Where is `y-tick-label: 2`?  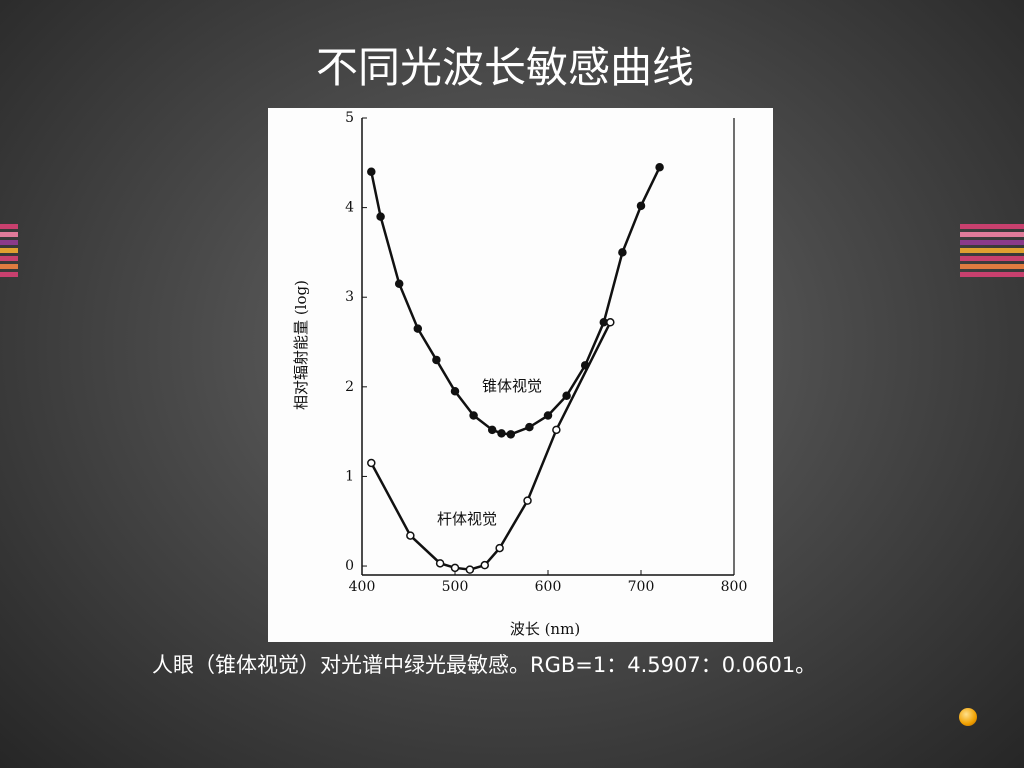 y-tick-label: 2 is located at coordinates (349, 387).